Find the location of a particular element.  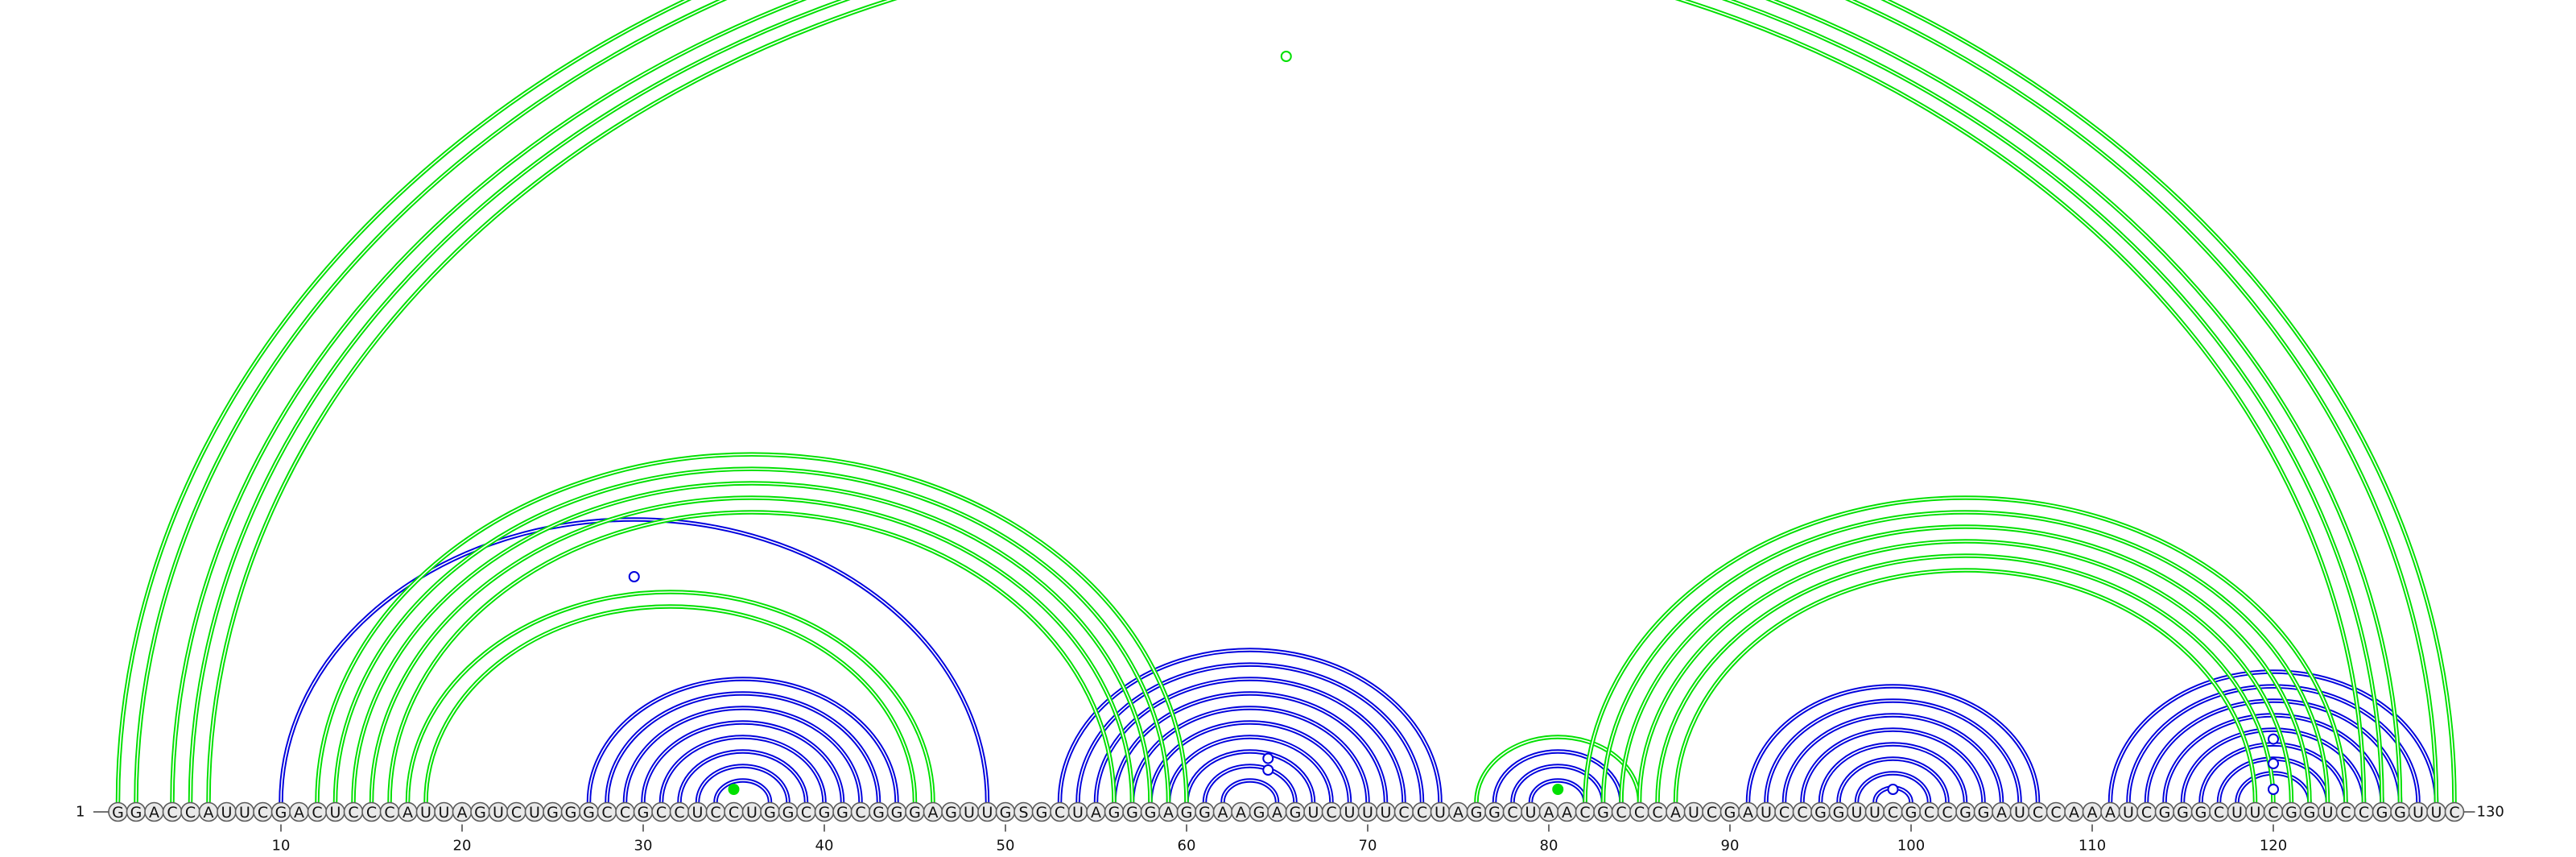

tick-label: 10 is located at coordinates (281, 846).